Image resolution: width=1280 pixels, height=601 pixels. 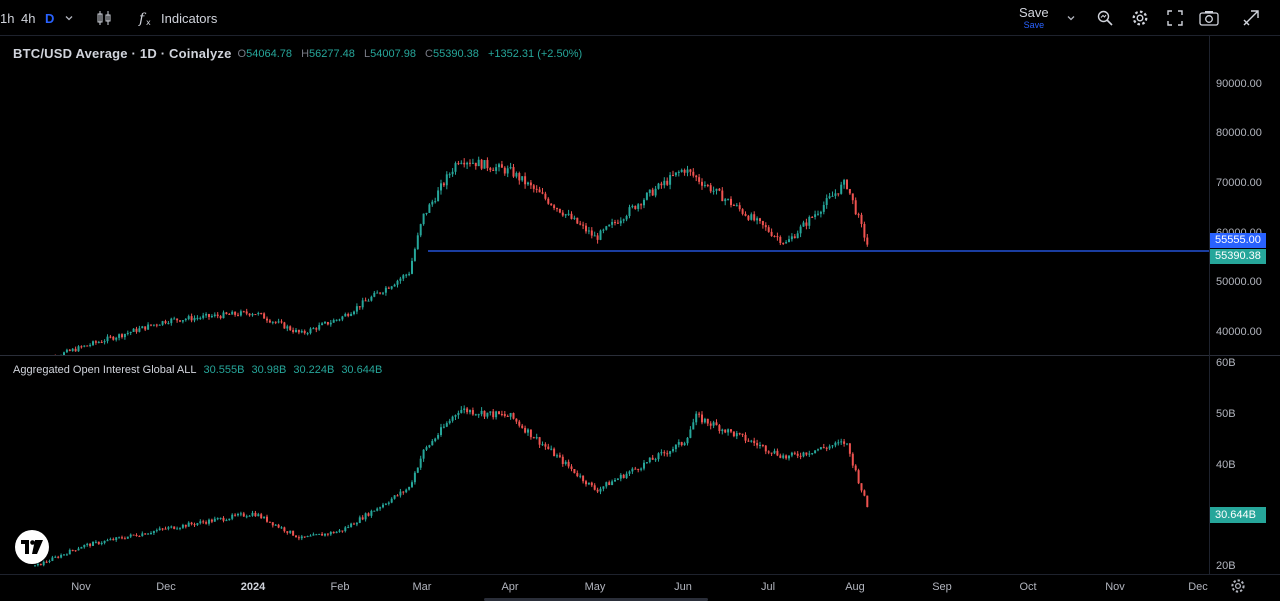 What do you see at coordinates (142, 19) in the screenshot?
I see `svg-text: f` at bounding box center [142, 19].